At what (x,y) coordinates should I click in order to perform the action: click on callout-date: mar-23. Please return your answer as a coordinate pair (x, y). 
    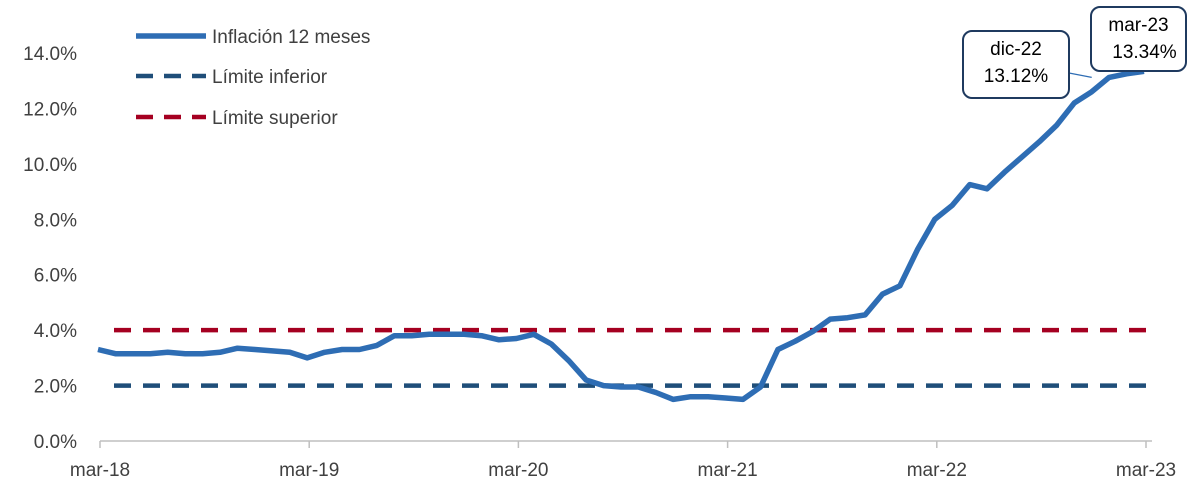
    Looking at the image, I should click on (1138, 25).